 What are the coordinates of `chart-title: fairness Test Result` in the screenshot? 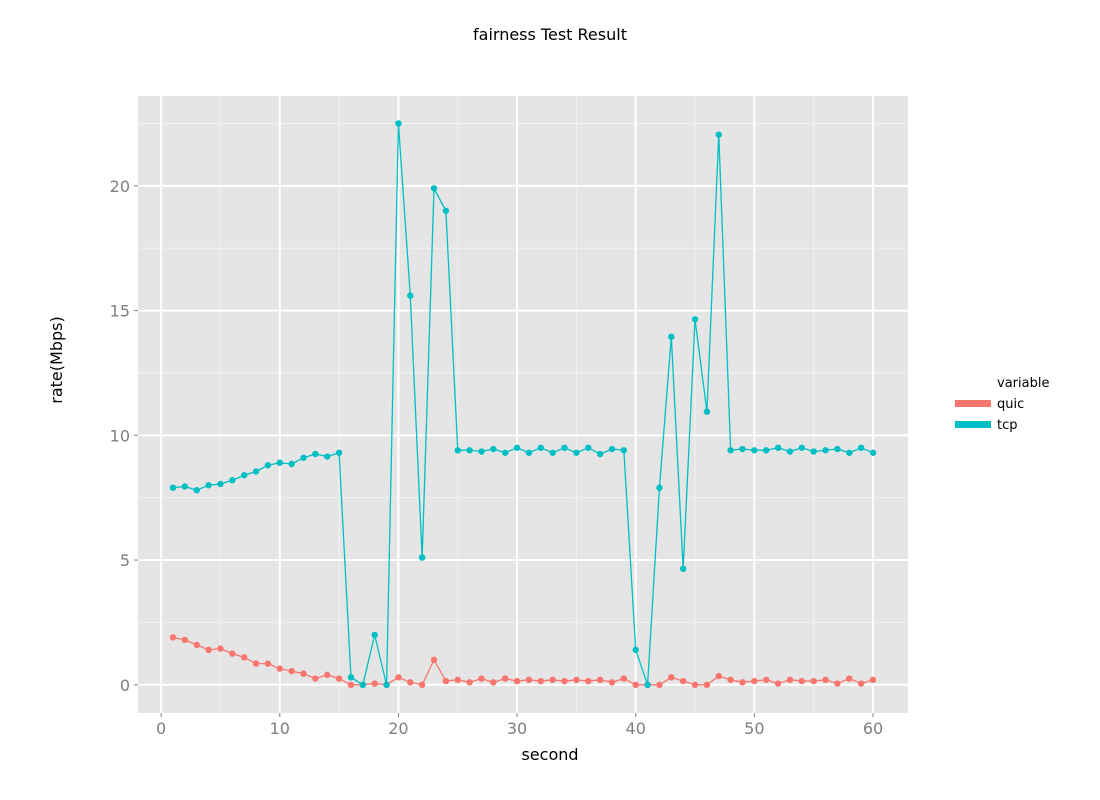 It's located at (550, 34).